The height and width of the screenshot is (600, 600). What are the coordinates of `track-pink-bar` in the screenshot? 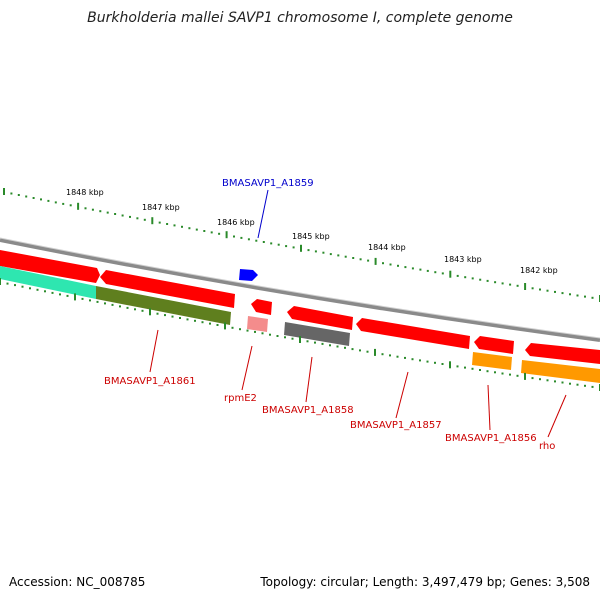 It's located at (257, 324).